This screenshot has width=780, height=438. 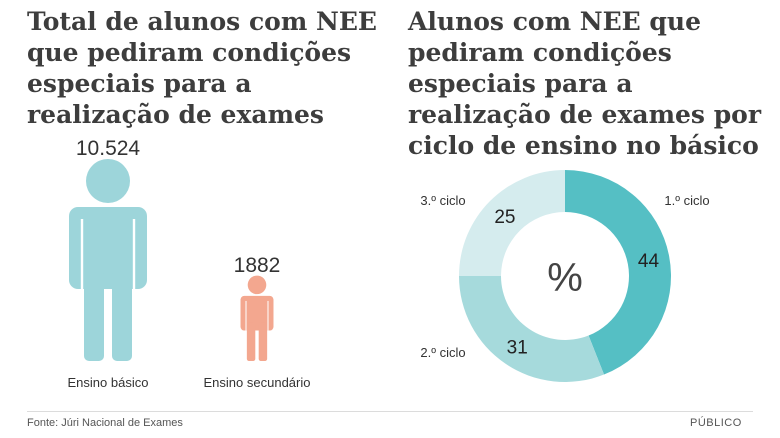 What do you see at coordinates (390, 411) in the screenshot?
I see `footer-divider` at bounding box center [390, 411].